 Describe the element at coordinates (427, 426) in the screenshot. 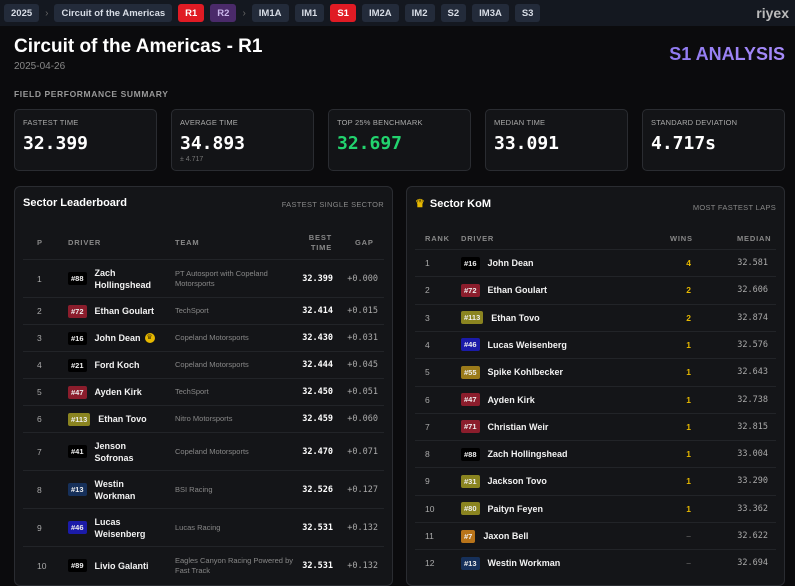

I see `rank: 7` at that location.